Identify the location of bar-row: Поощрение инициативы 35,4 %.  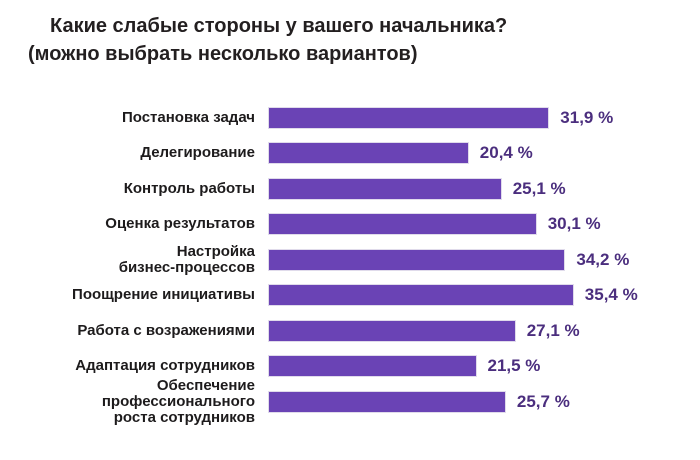
(350, 296).